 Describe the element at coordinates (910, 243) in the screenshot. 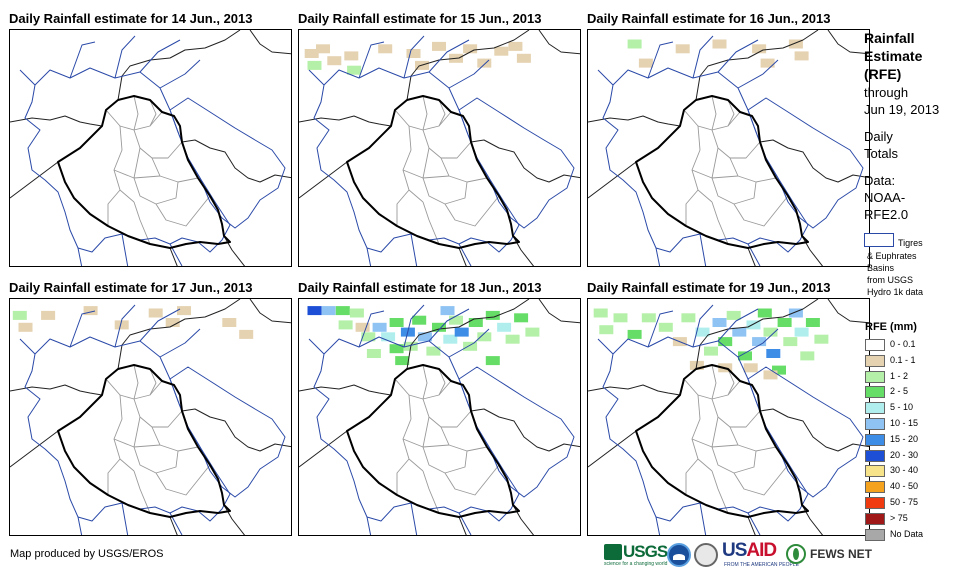

I see `basin-text-1: Tigres` at that location.